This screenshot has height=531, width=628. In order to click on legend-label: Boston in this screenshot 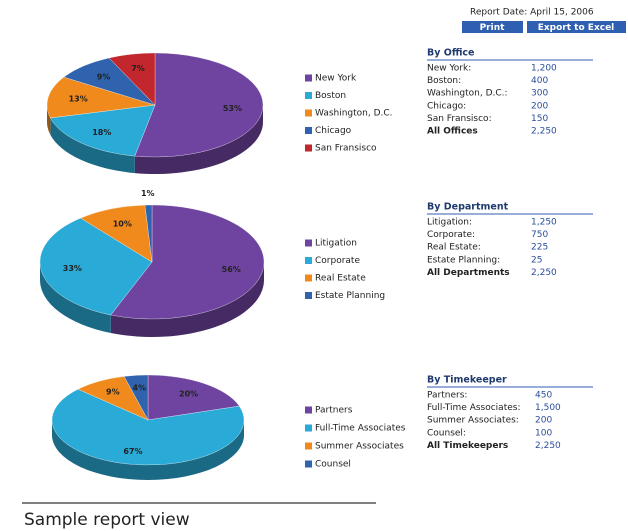, I will do `click(330, 96)`.